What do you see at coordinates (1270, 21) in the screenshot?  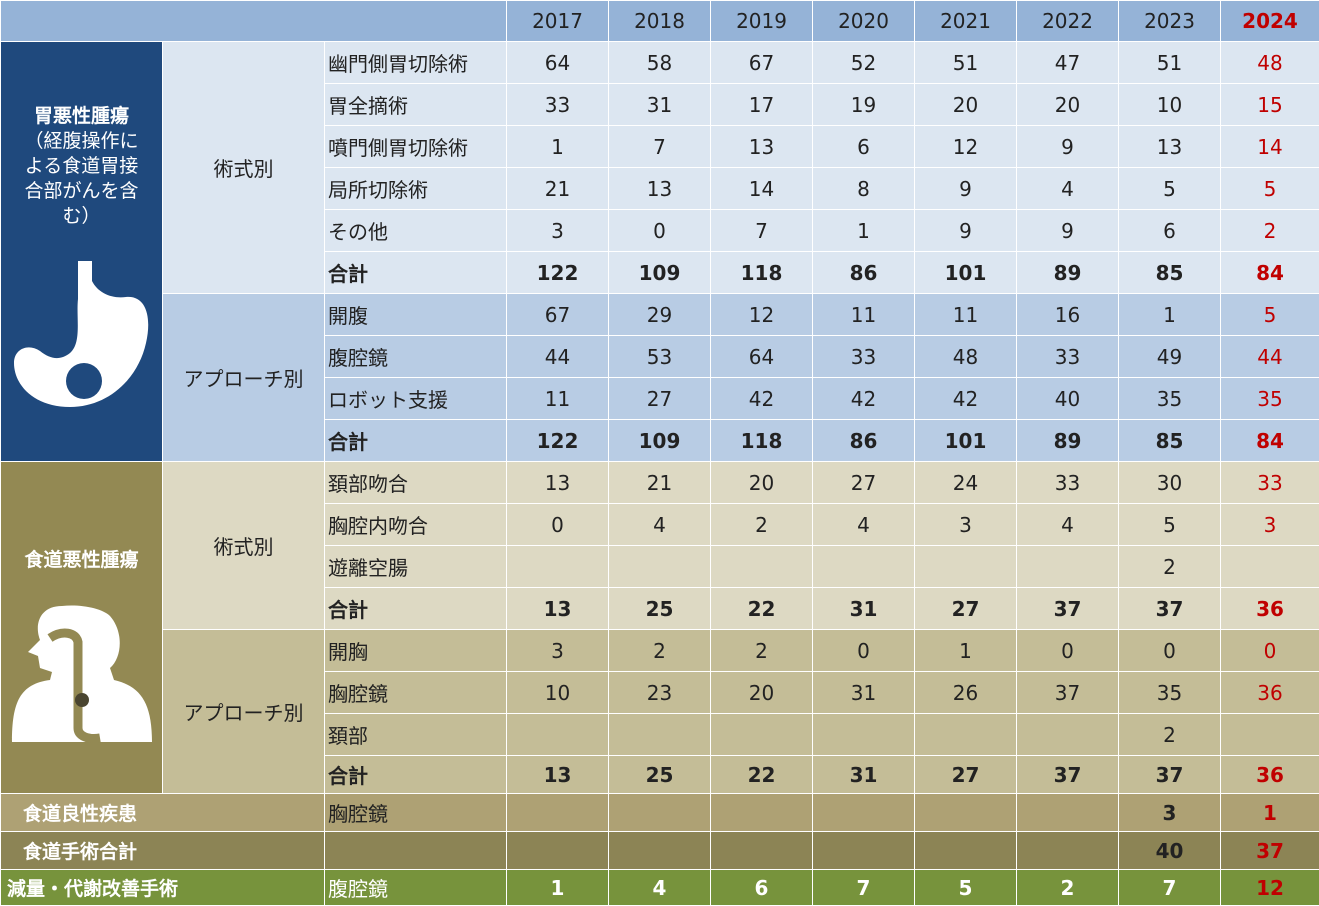 I see `year-header: 2024` at bounding box center [1270, 21].